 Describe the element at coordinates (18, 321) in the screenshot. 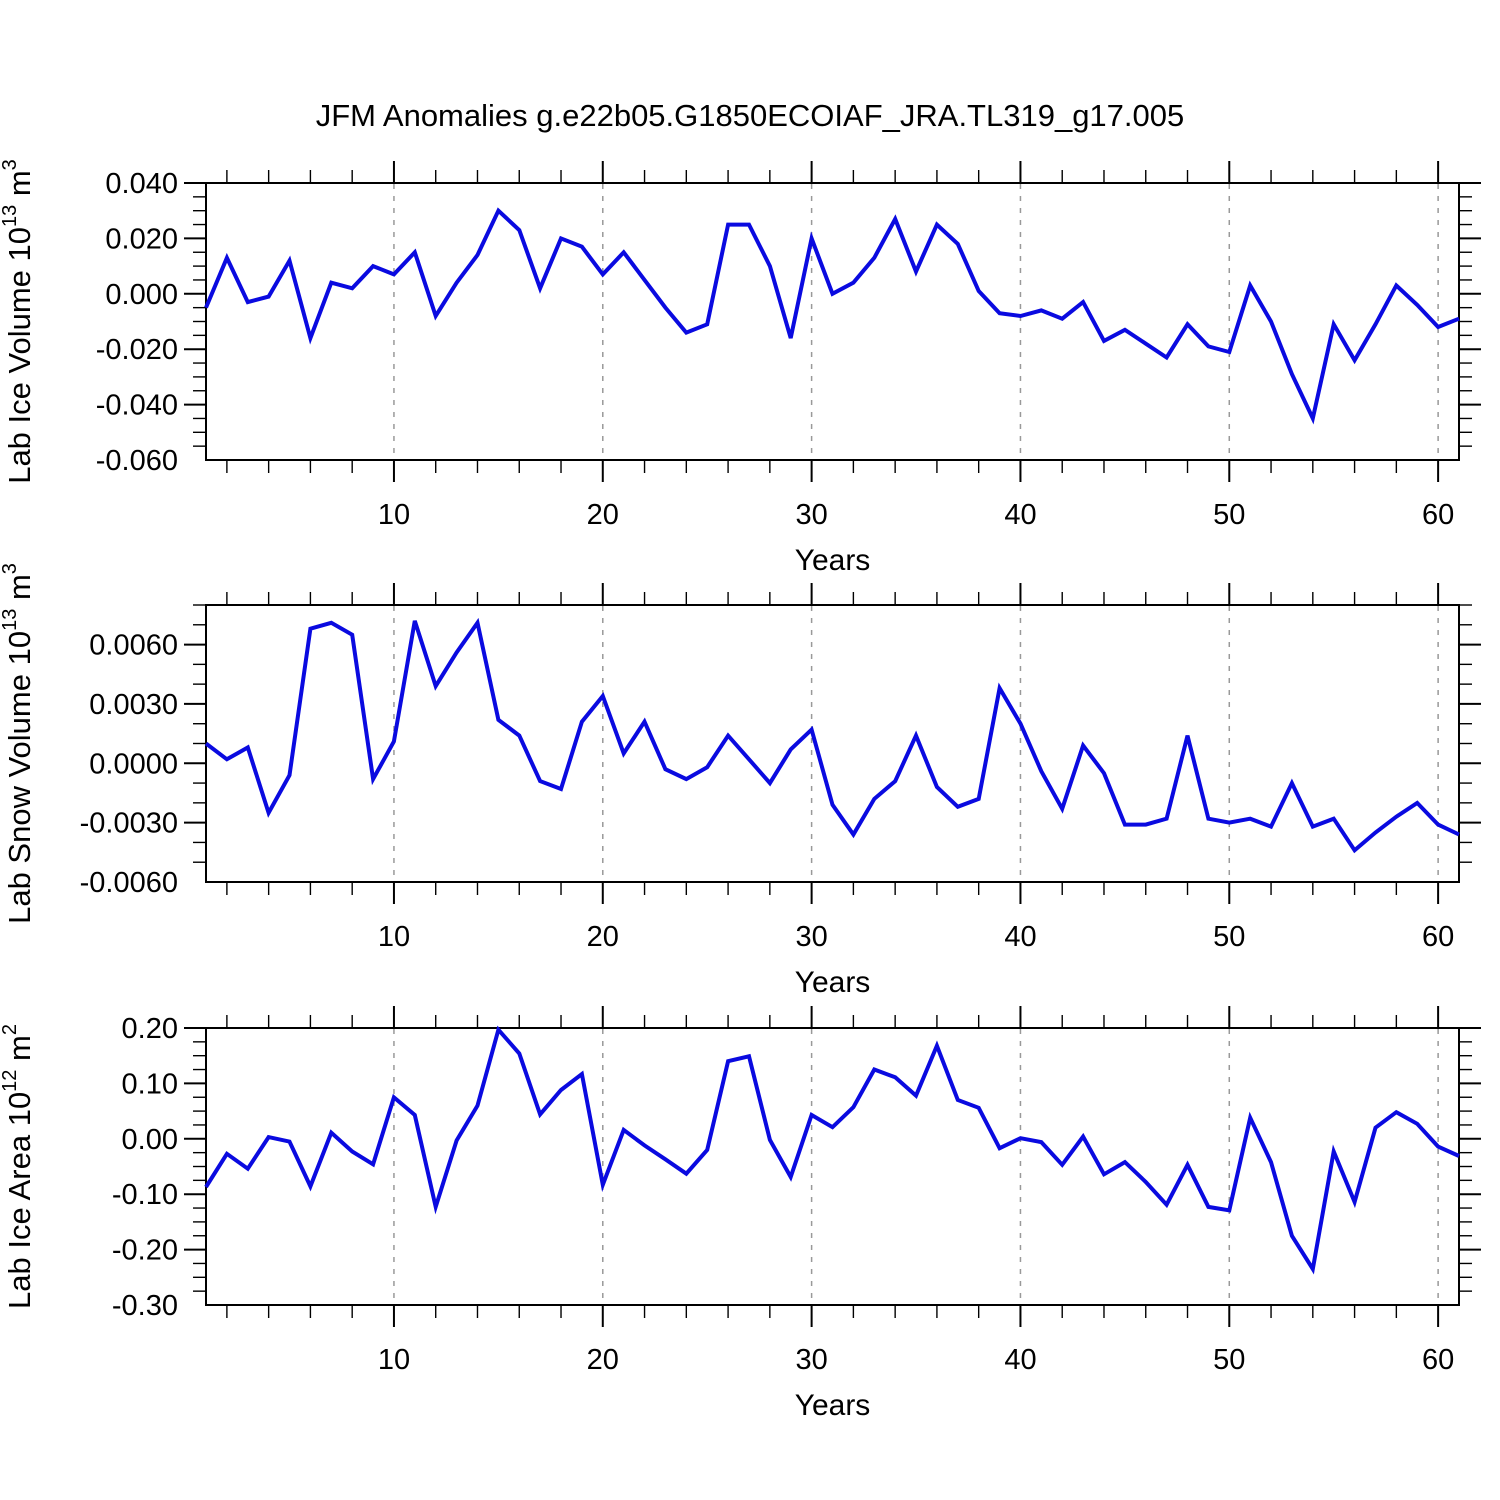

I see `y-axis-title: Lab Ice Volume 1013 m3` at that location.